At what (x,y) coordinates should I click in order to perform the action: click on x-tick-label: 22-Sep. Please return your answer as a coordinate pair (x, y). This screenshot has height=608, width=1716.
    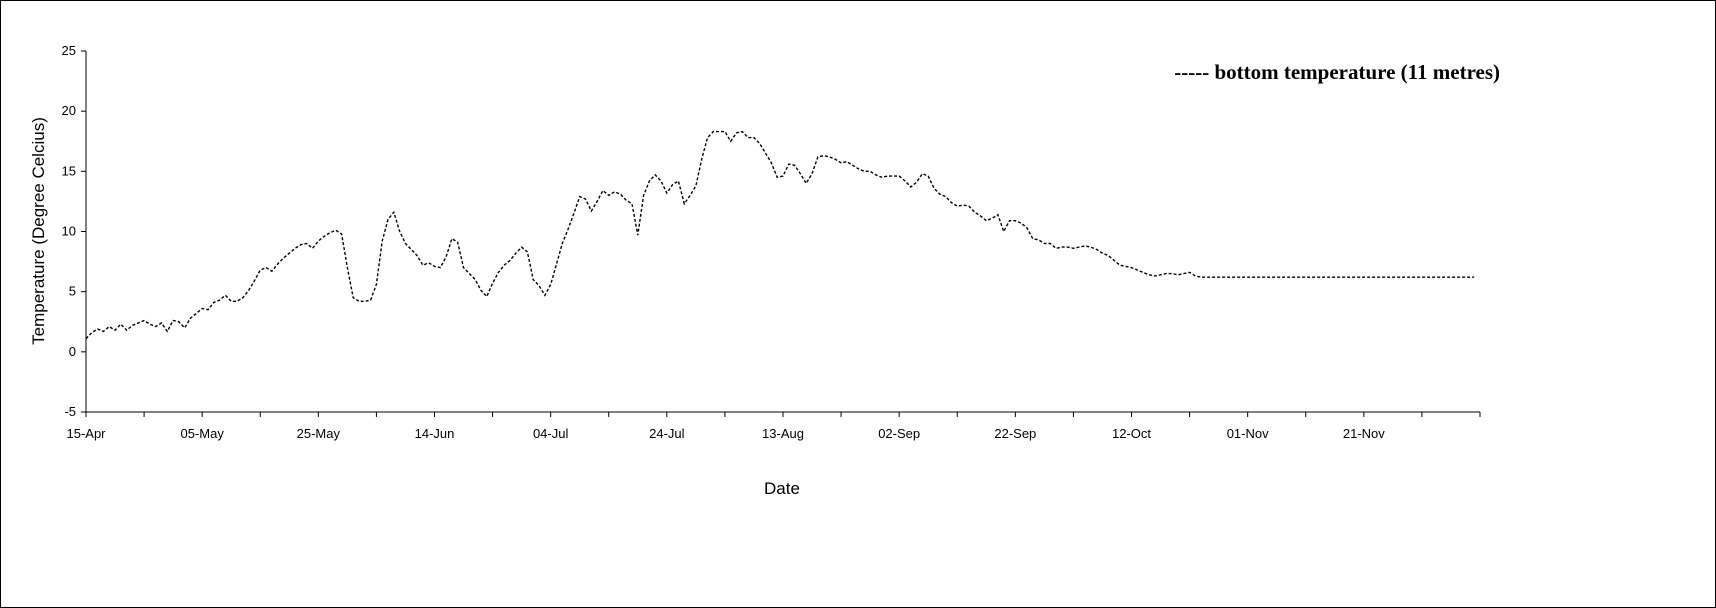
    Looking at the image, I should click on (1015, 433).